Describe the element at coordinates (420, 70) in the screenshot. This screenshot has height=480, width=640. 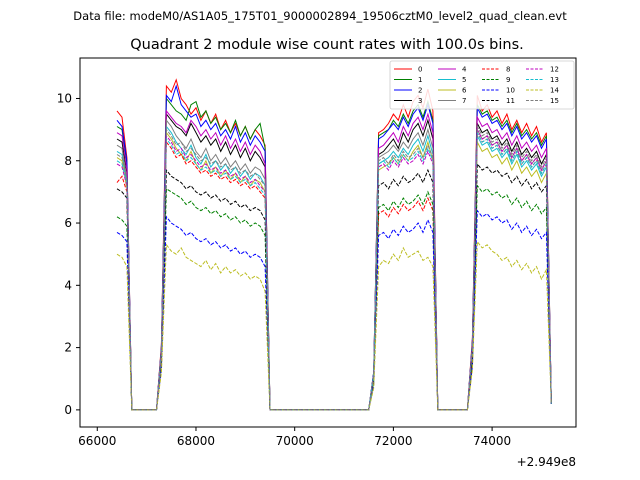
I see `legend-label-0: 0` at that location.